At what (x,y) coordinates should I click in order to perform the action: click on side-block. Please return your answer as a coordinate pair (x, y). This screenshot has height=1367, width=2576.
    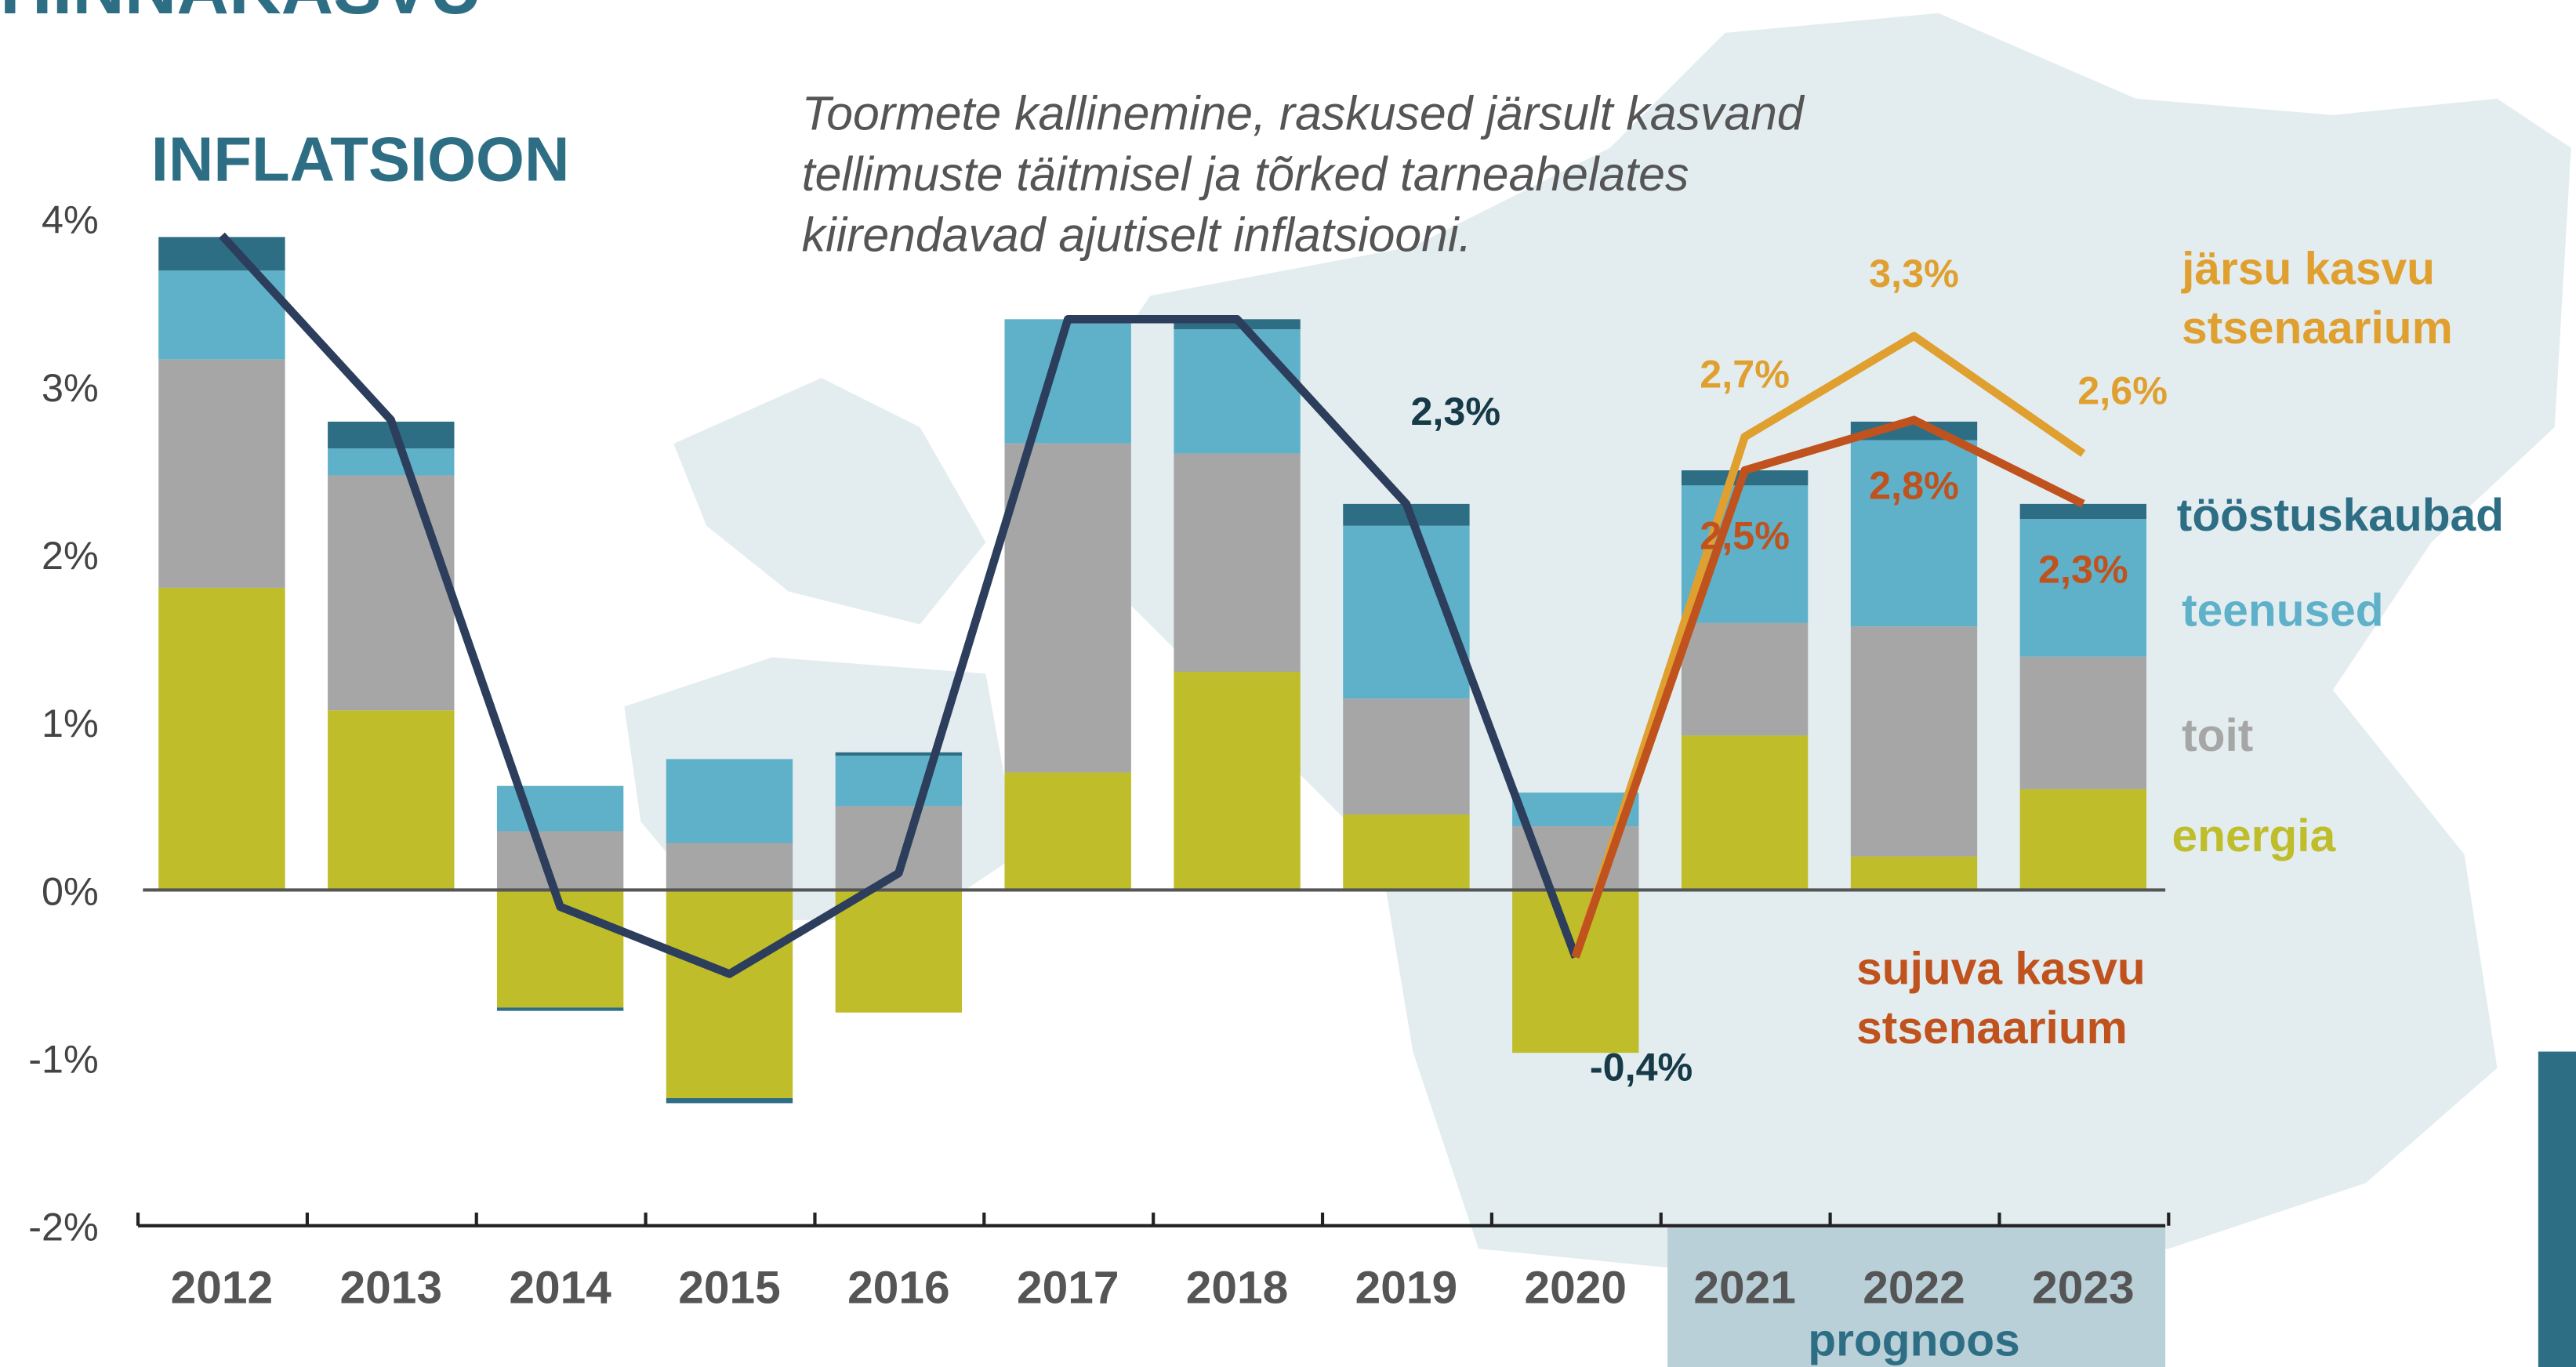
    Looking at the image, I should click on (2557, 1209).